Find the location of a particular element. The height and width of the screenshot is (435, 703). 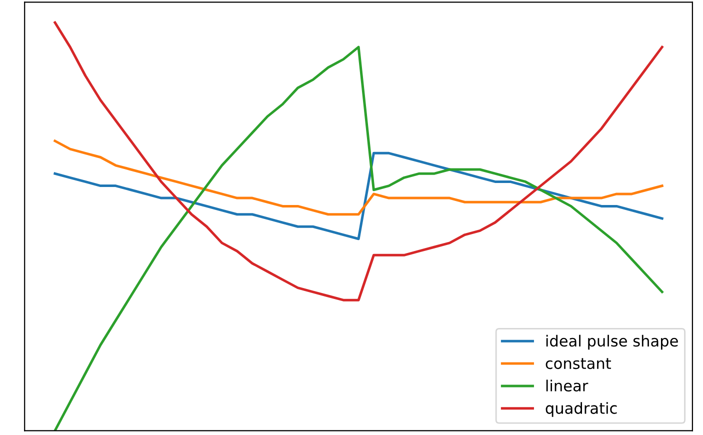

legend-label: ideal pulse shape is located at coordinates (612, 342).